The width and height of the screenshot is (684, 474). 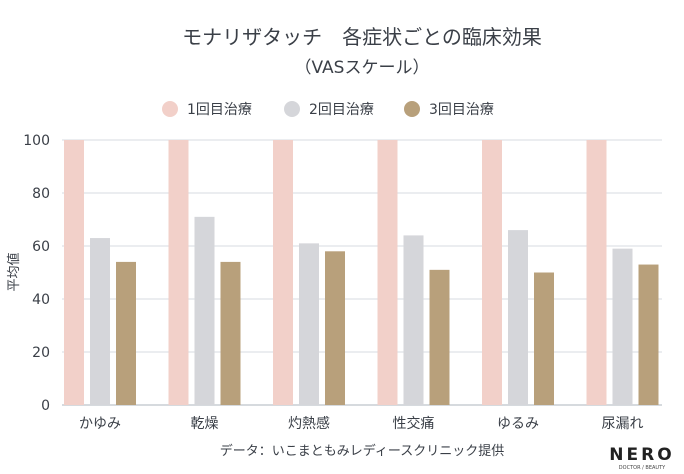 I want to click on x-tick-label: 尿漏れ, so click(x=623, y=424).